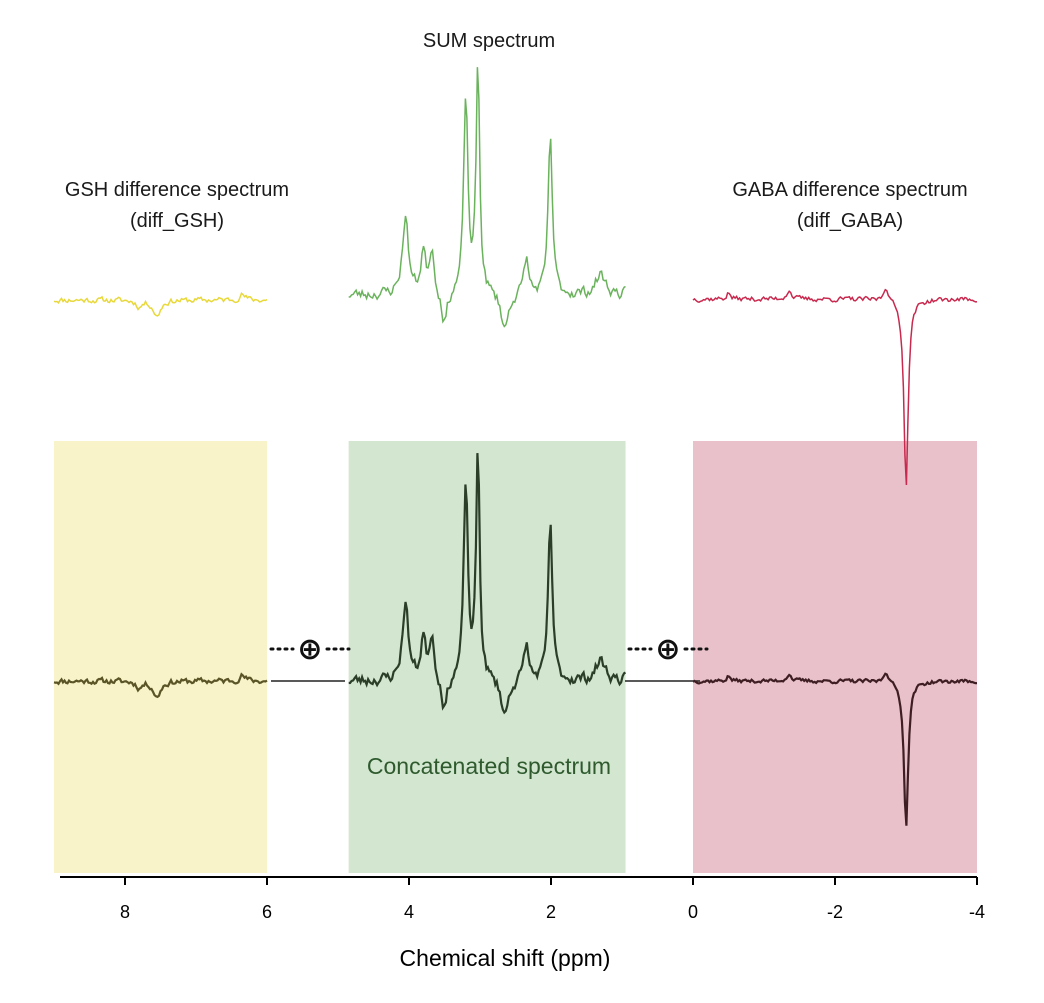 The height and width of the screenshot is (1003, 1044). Describe the element at coordinates (835, 387) in the screenshot. I see `gaba-spectrum-line` at that location.